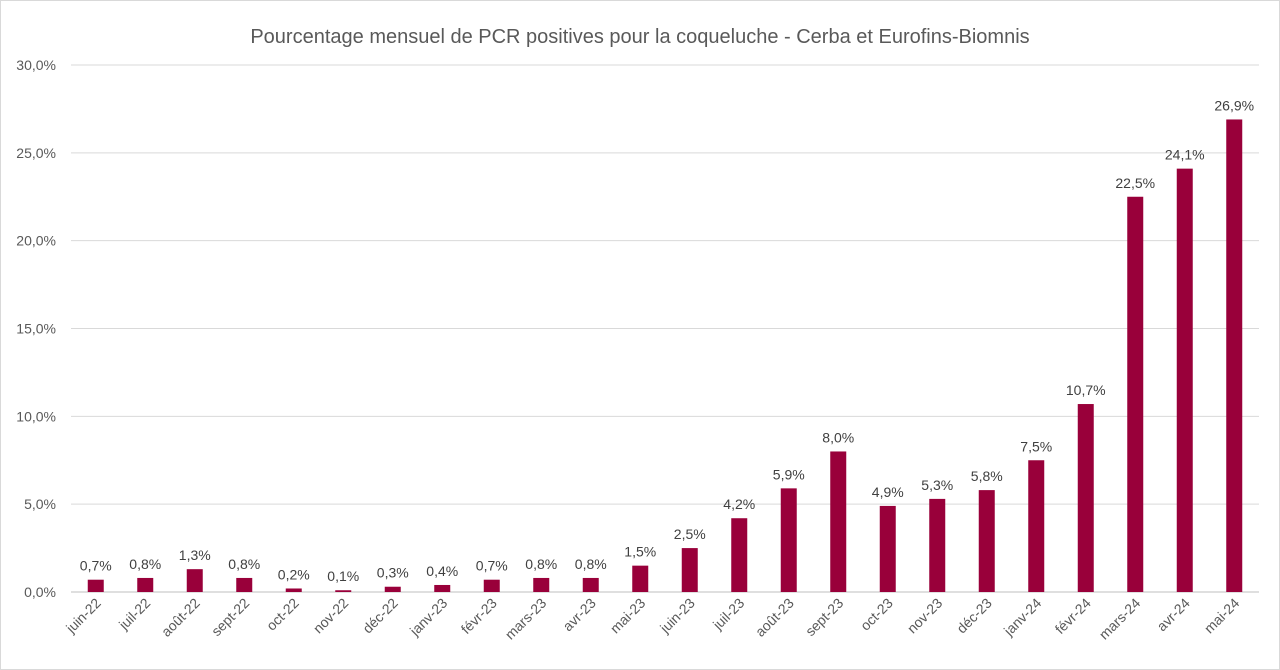 The height and width of the screenshot is (670, 1280). What do you see at coordinates (974, 616) in the screenshot?
I see `x-tick-label: déc-23` at bounding box center [974, 616].